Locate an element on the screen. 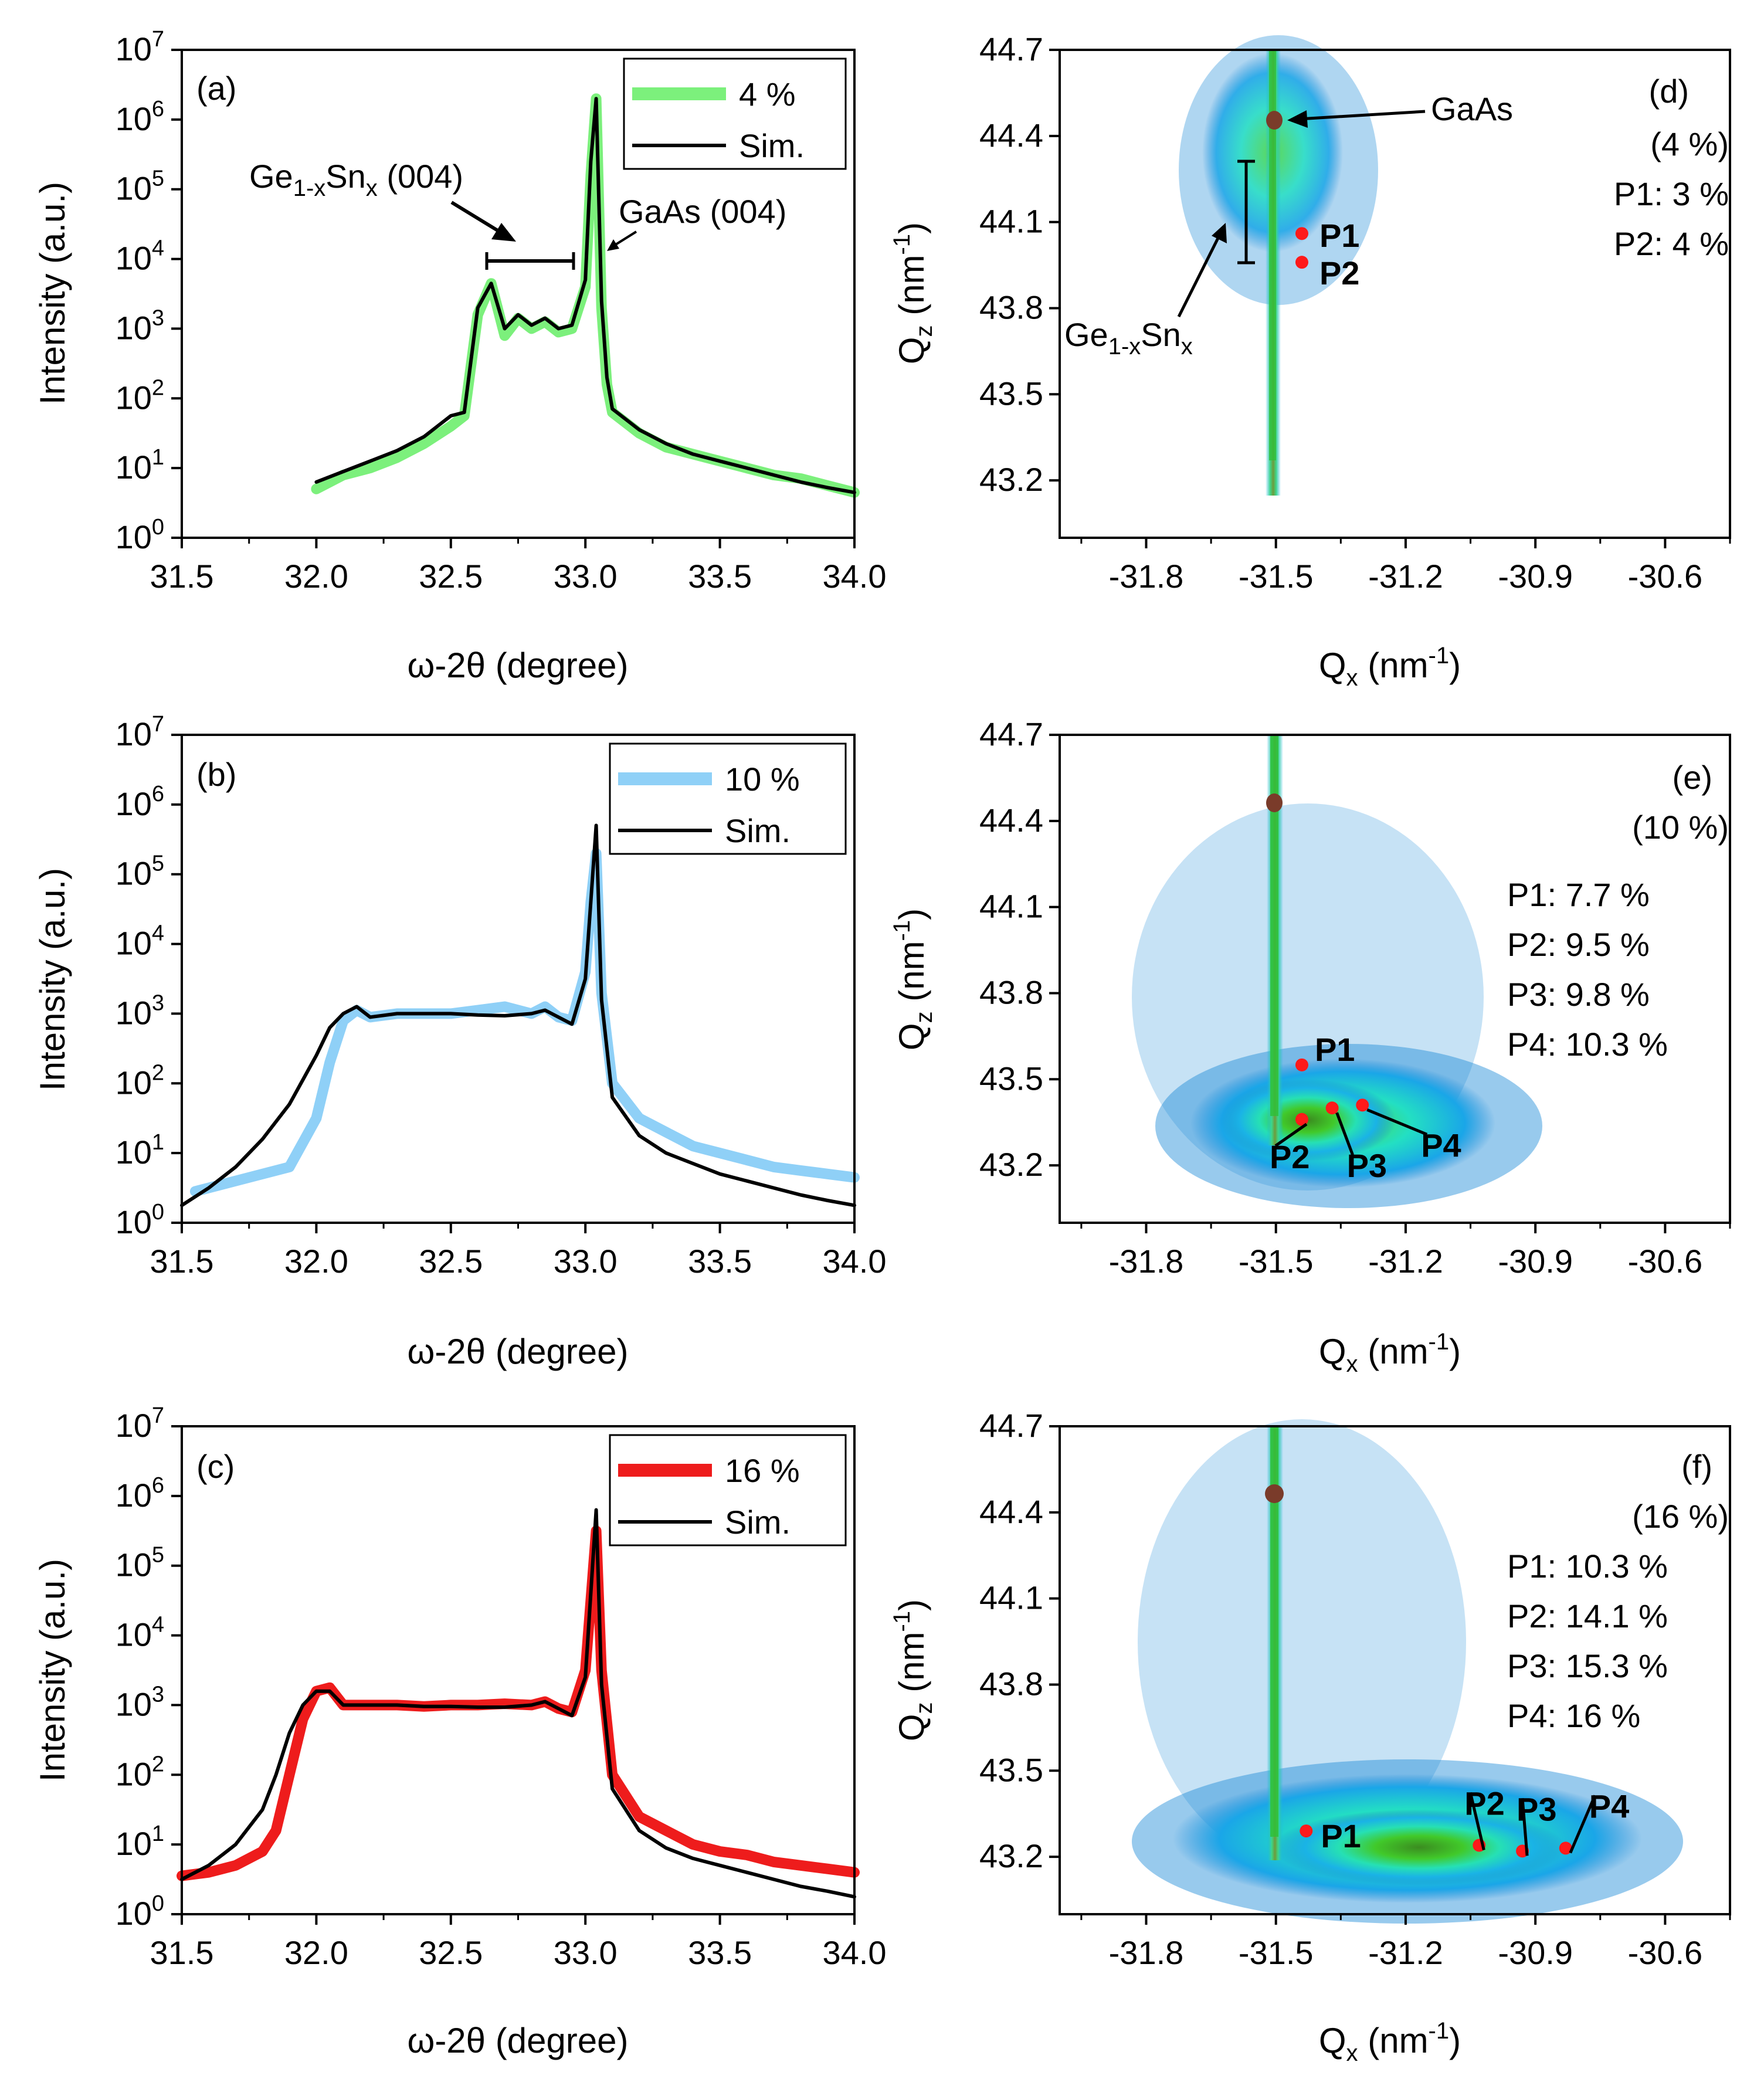  x-tick-label: 33.0 is located at coordinates (586, 576).